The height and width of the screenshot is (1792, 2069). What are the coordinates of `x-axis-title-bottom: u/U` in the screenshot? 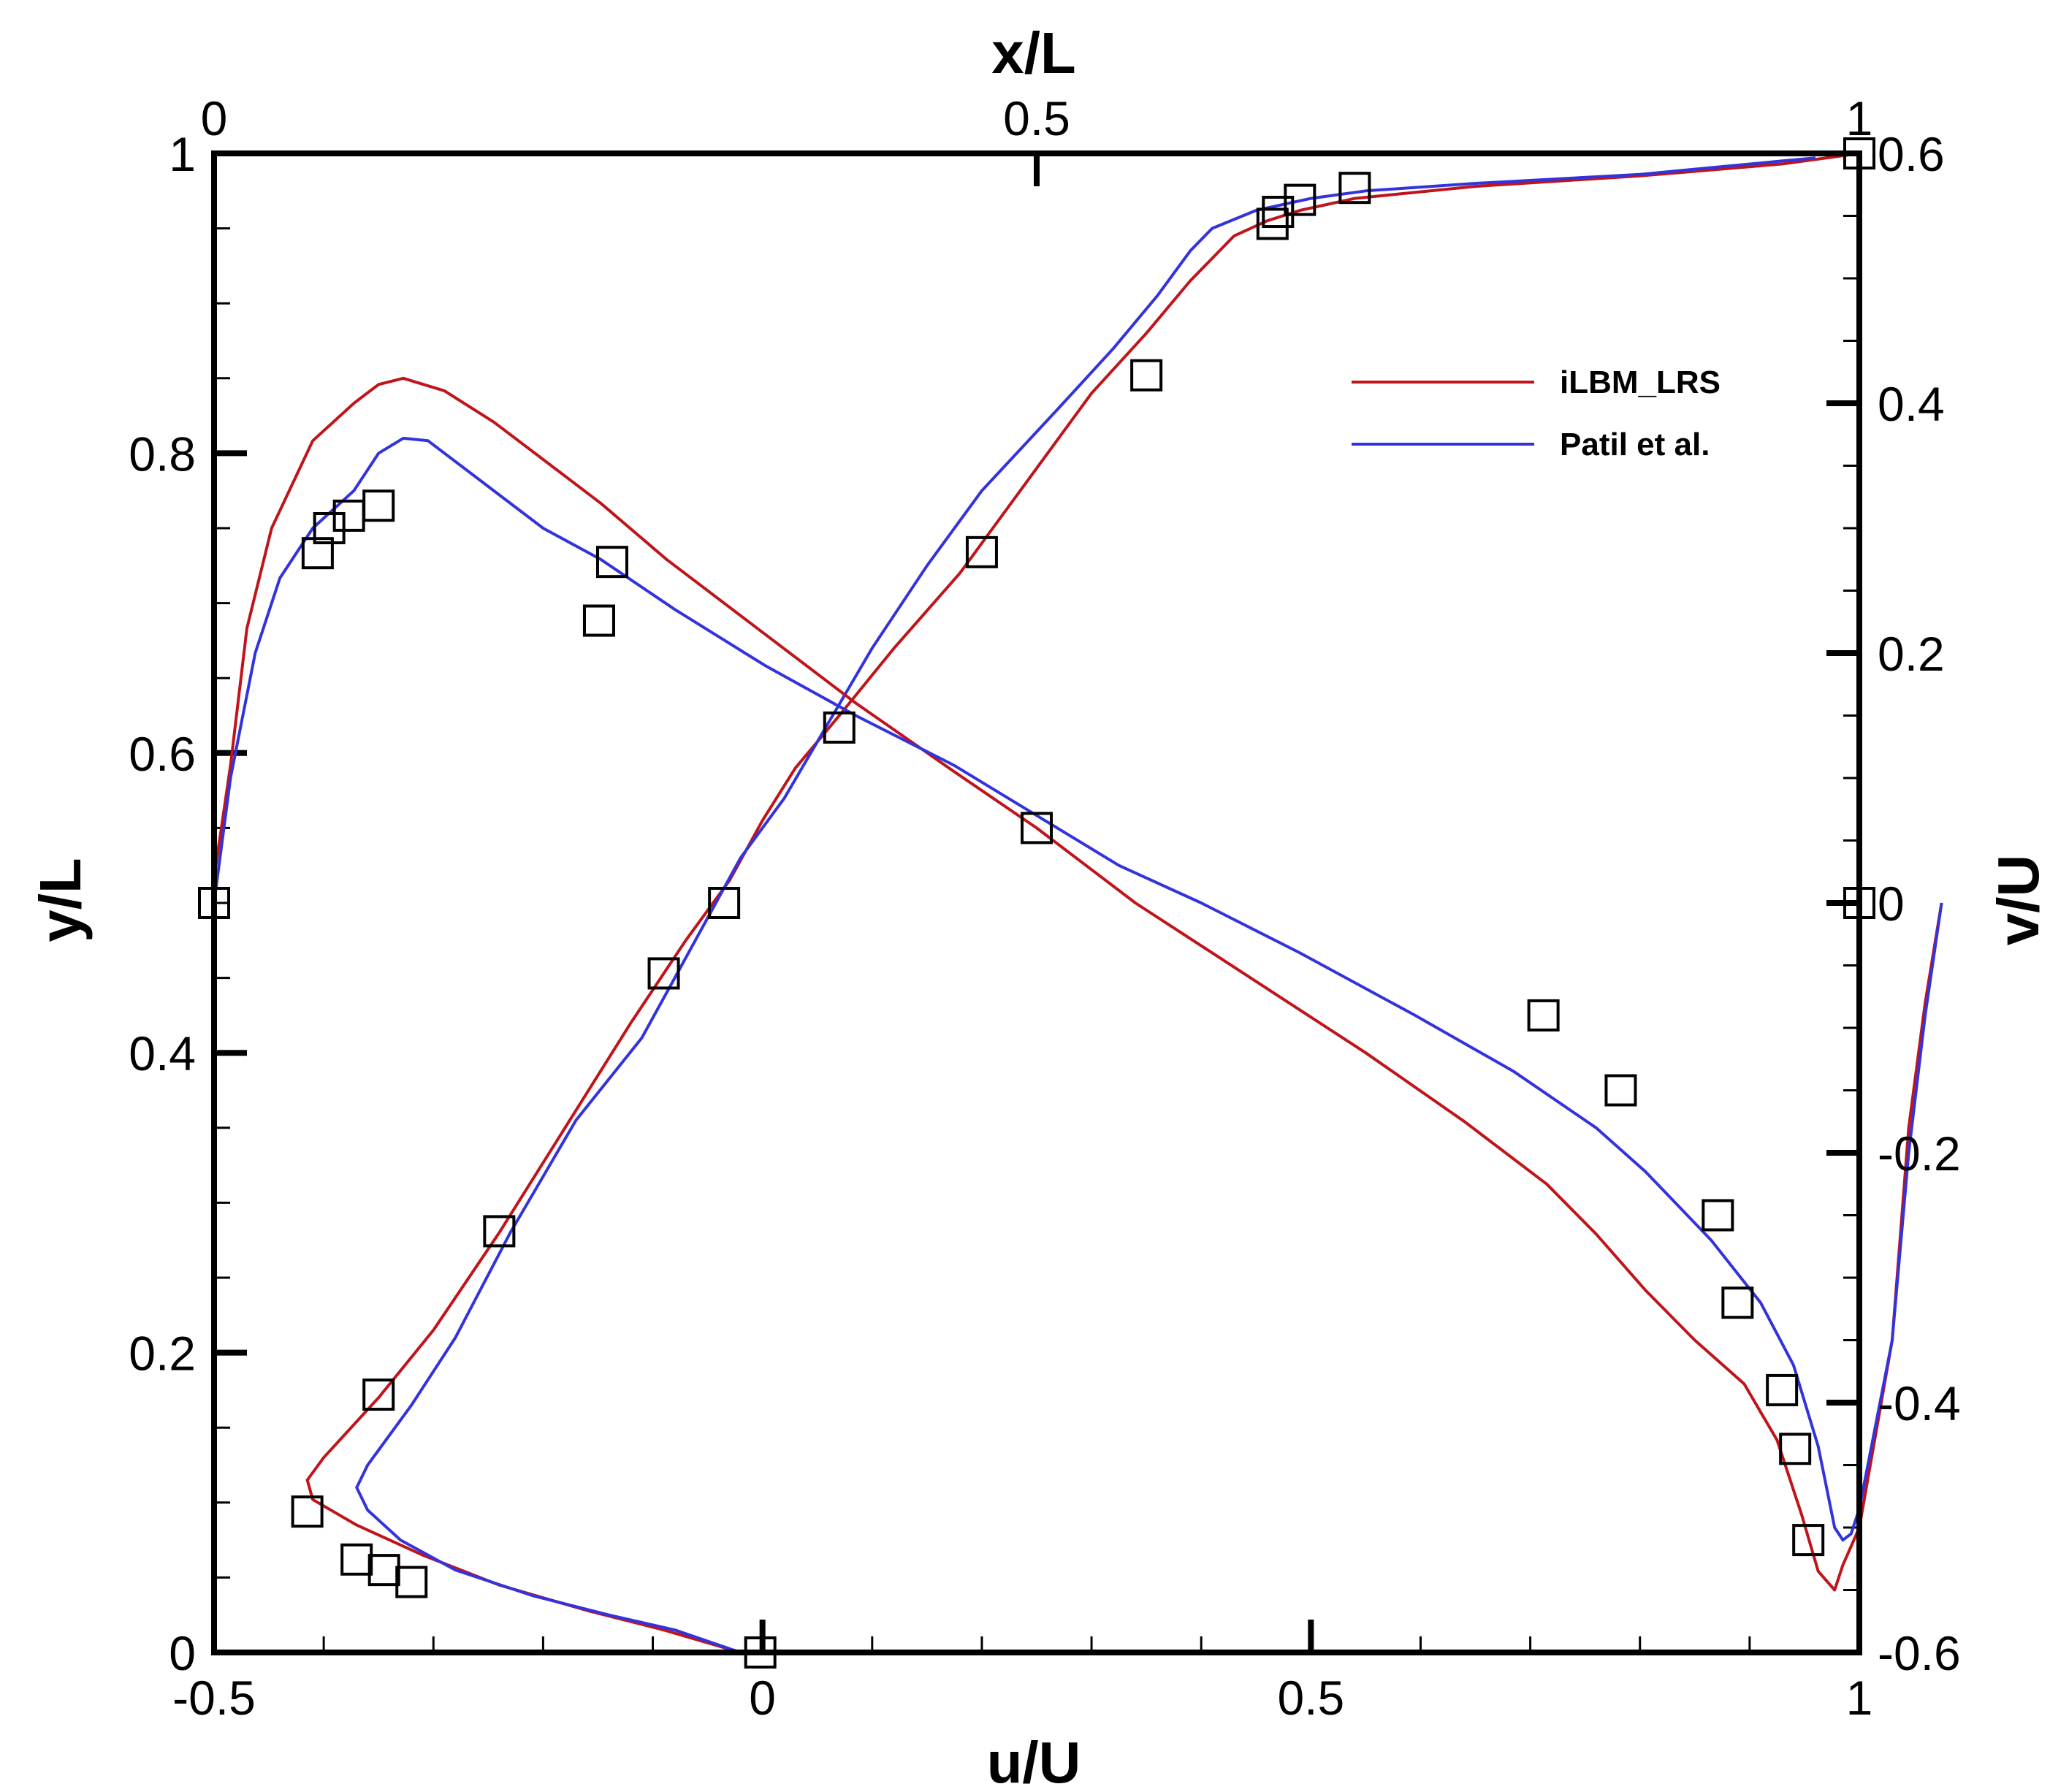 It's located at (1034, 1761).